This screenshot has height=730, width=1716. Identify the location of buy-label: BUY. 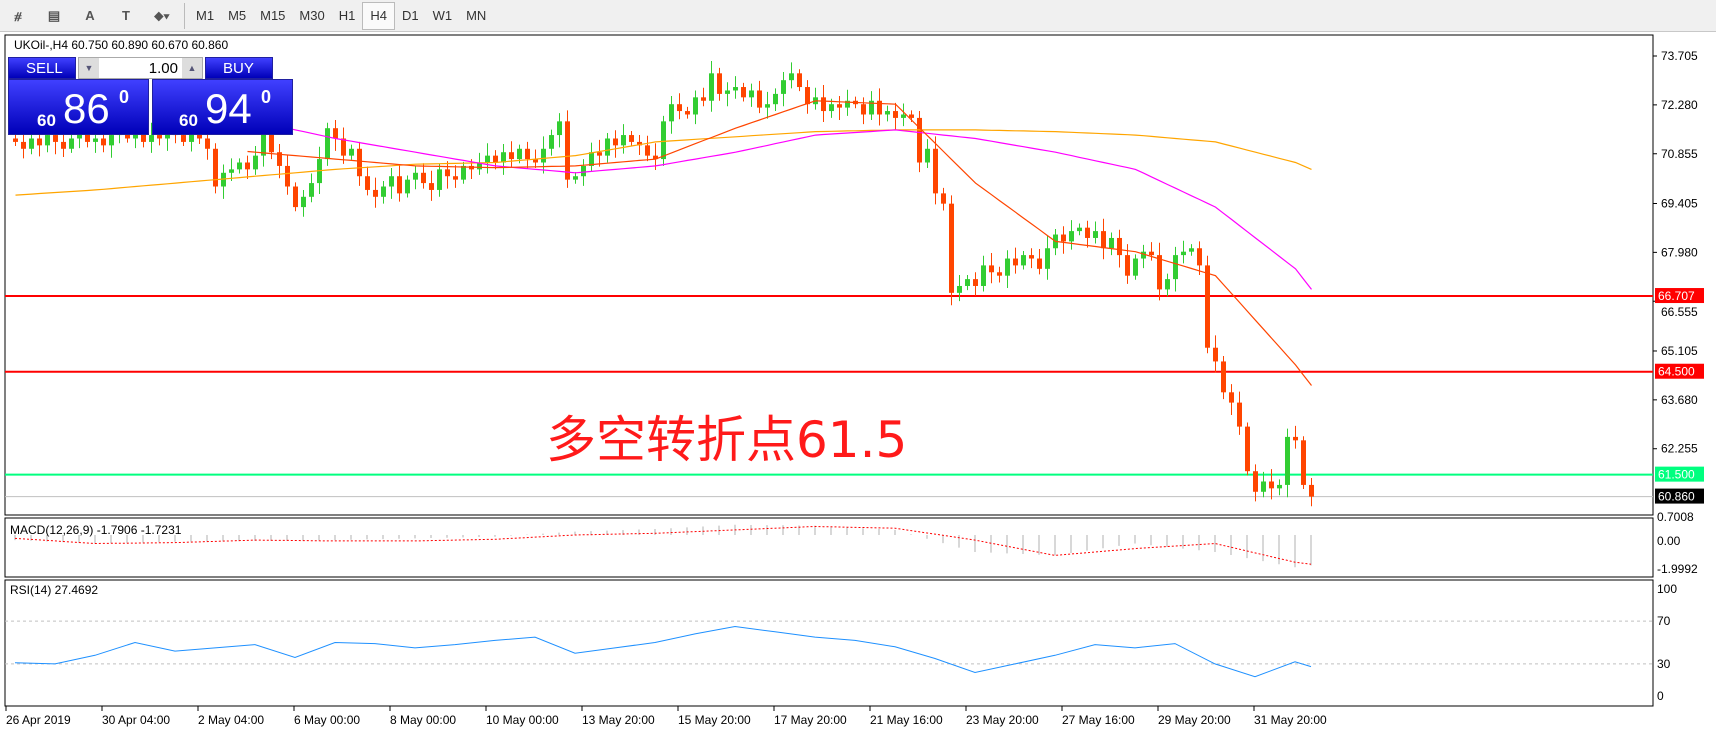
(238, 68).